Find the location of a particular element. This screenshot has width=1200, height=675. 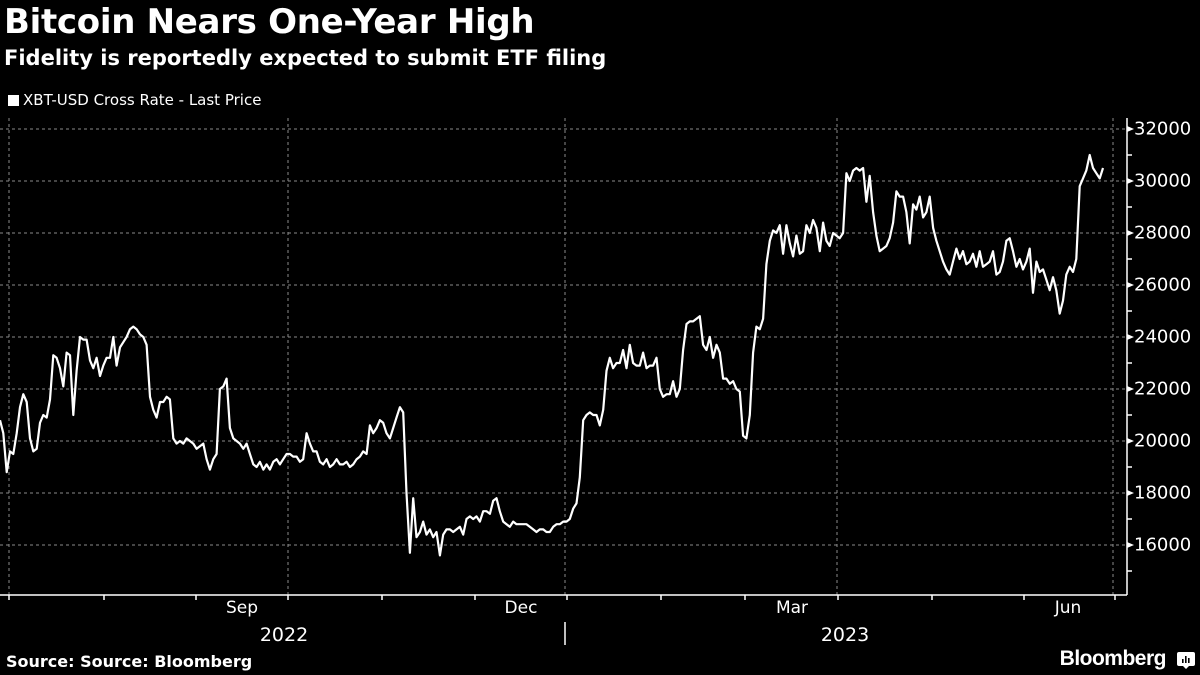

source-note: Source: Source: Bloomberg is located at coordinates (129, 661).